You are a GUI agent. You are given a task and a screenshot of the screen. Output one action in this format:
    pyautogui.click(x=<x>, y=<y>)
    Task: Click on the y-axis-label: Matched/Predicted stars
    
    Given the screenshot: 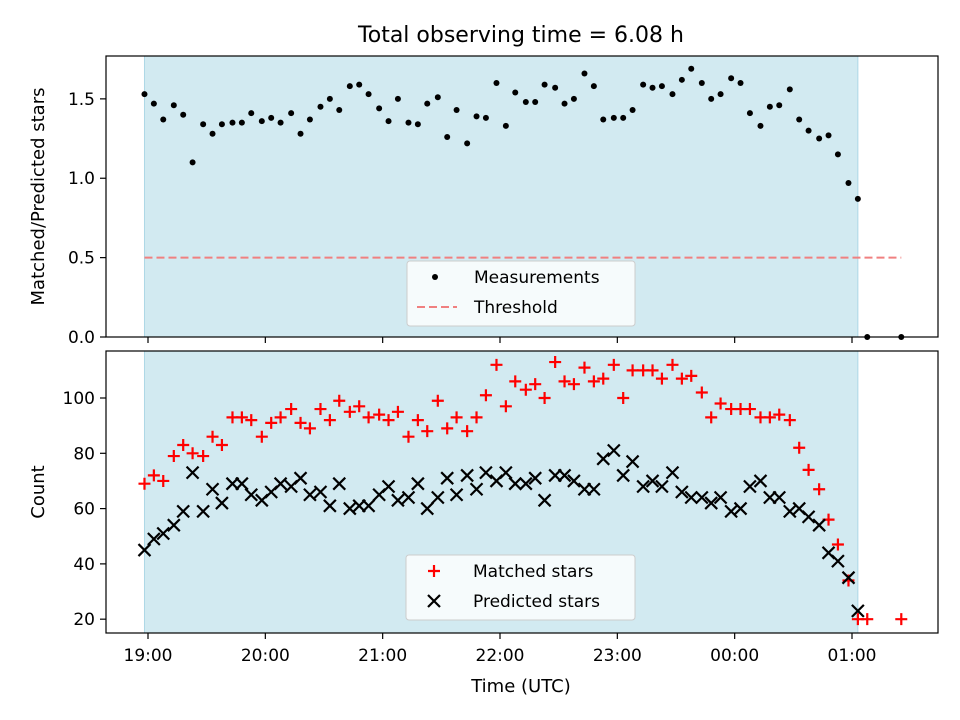 What is the action you would take?
    pyautogui.click(x=38, y=197)
    